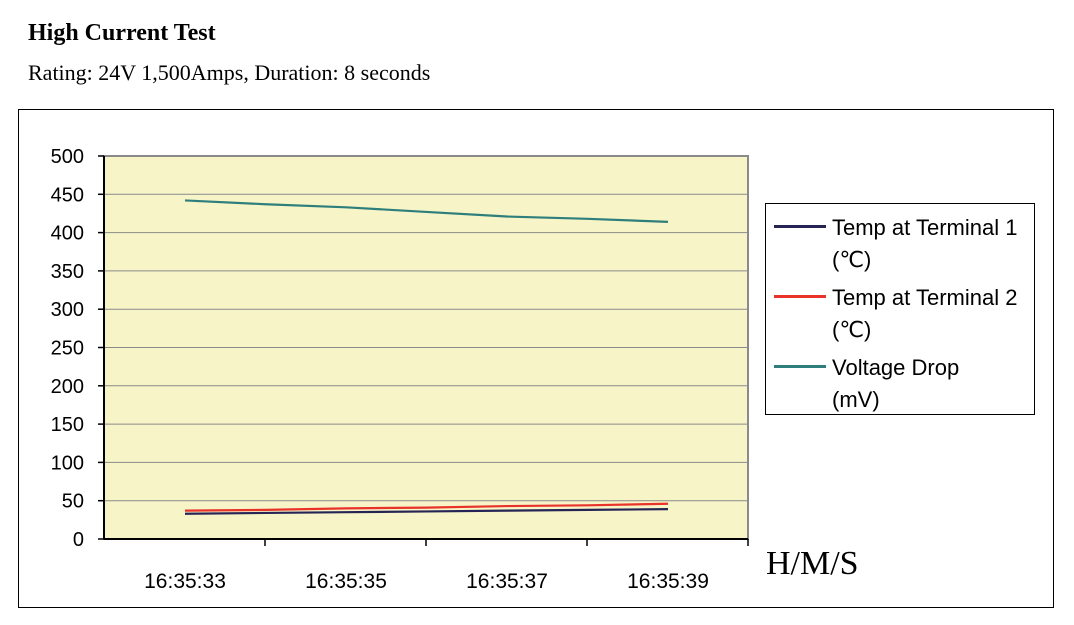 Image resolution: width=1074 pixels, height=625 pixels. What do you see at coordinates (67, 349) in the screenshot?
I see `y-tick-label: 250` at bounding box center [67, 349].